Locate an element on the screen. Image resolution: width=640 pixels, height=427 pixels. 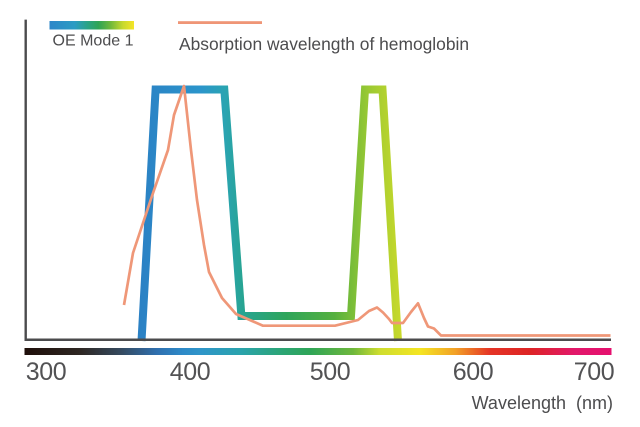
svg-text: 500 is located at coordinates (330, 372).